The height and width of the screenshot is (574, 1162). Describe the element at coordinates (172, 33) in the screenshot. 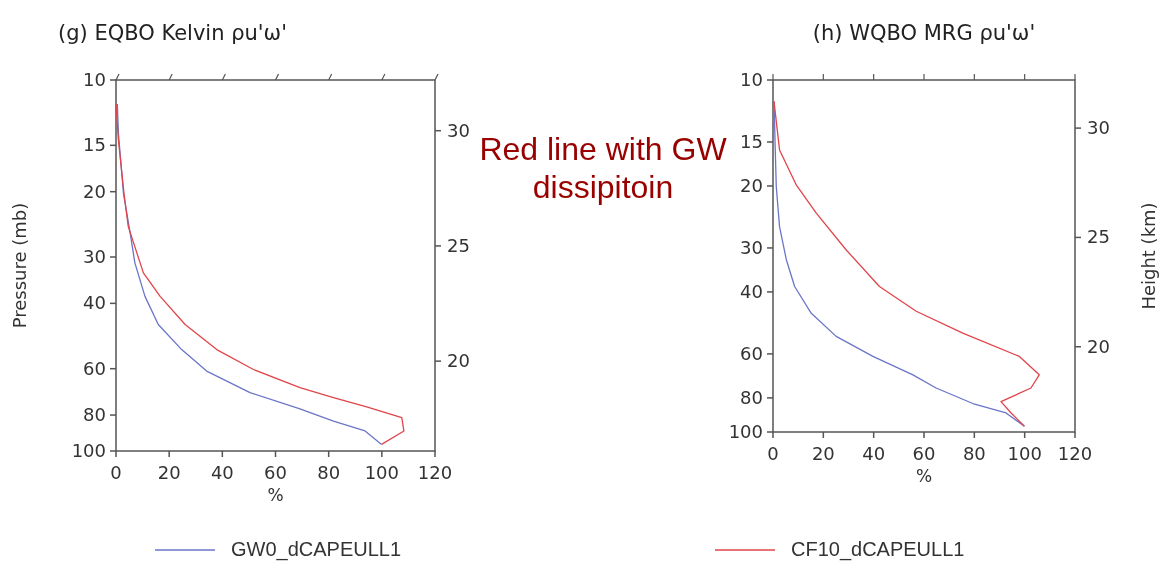

I see `chart-title: (g) EQBO Kelvin ρu'ω'` at that location.